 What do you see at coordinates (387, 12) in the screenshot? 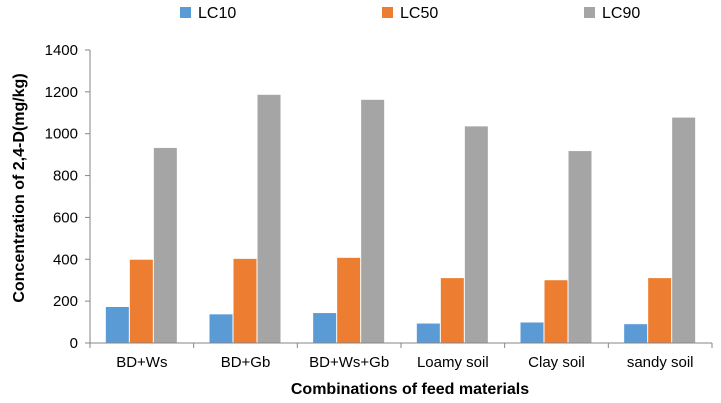
I see `legend-swatch-lc50` at bounding box center [387, 12].